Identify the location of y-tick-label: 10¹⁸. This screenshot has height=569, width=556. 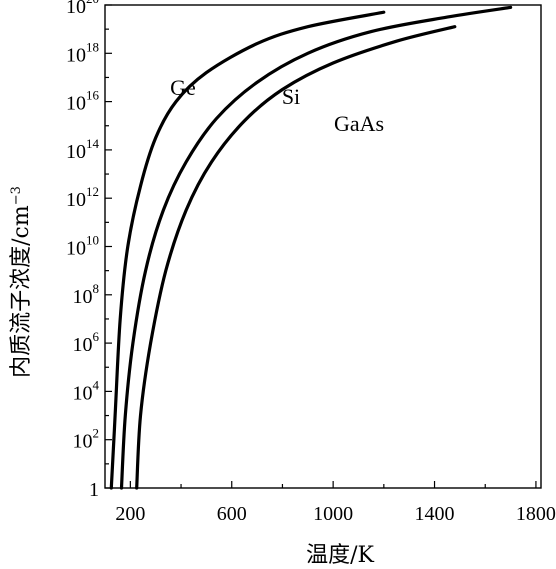
(82, 52).